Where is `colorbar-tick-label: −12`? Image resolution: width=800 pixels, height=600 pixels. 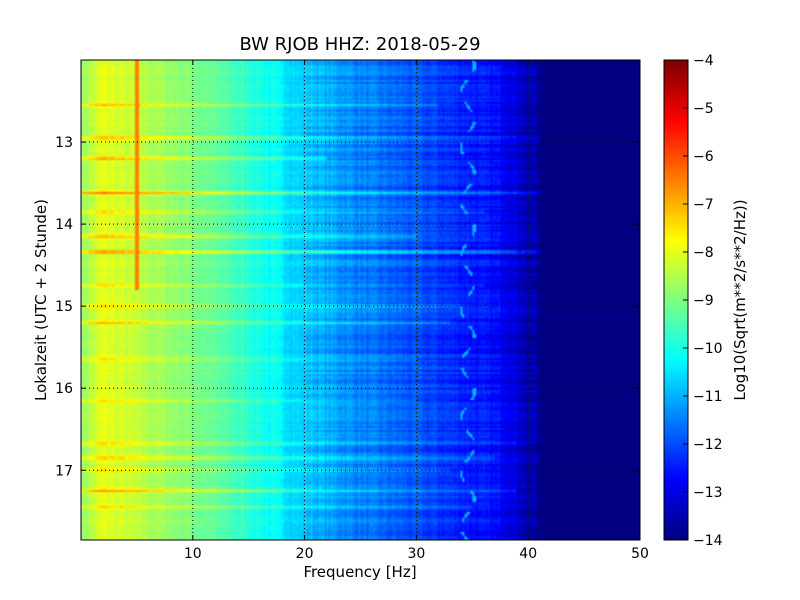 colorbar-tick-label: −12 is located at coordinates (708, 445).